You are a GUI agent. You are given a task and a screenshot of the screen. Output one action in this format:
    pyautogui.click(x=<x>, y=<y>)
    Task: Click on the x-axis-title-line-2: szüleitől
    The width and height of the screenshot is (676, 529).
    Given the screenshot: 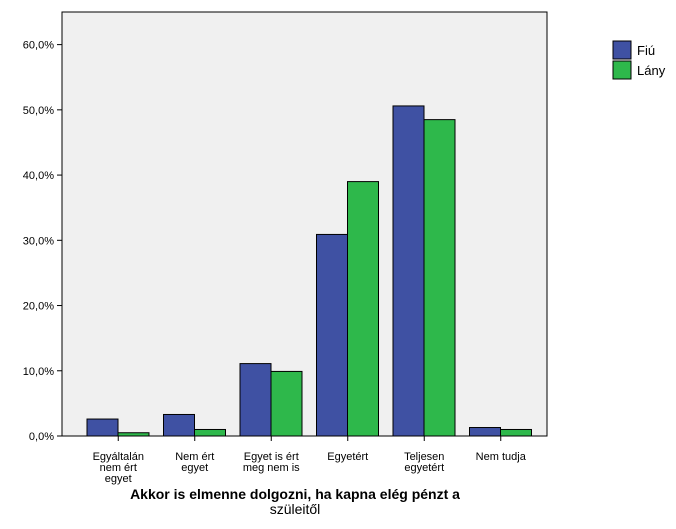 What is the action you would take?
    pyautogui.click(x=295, y=509)
    